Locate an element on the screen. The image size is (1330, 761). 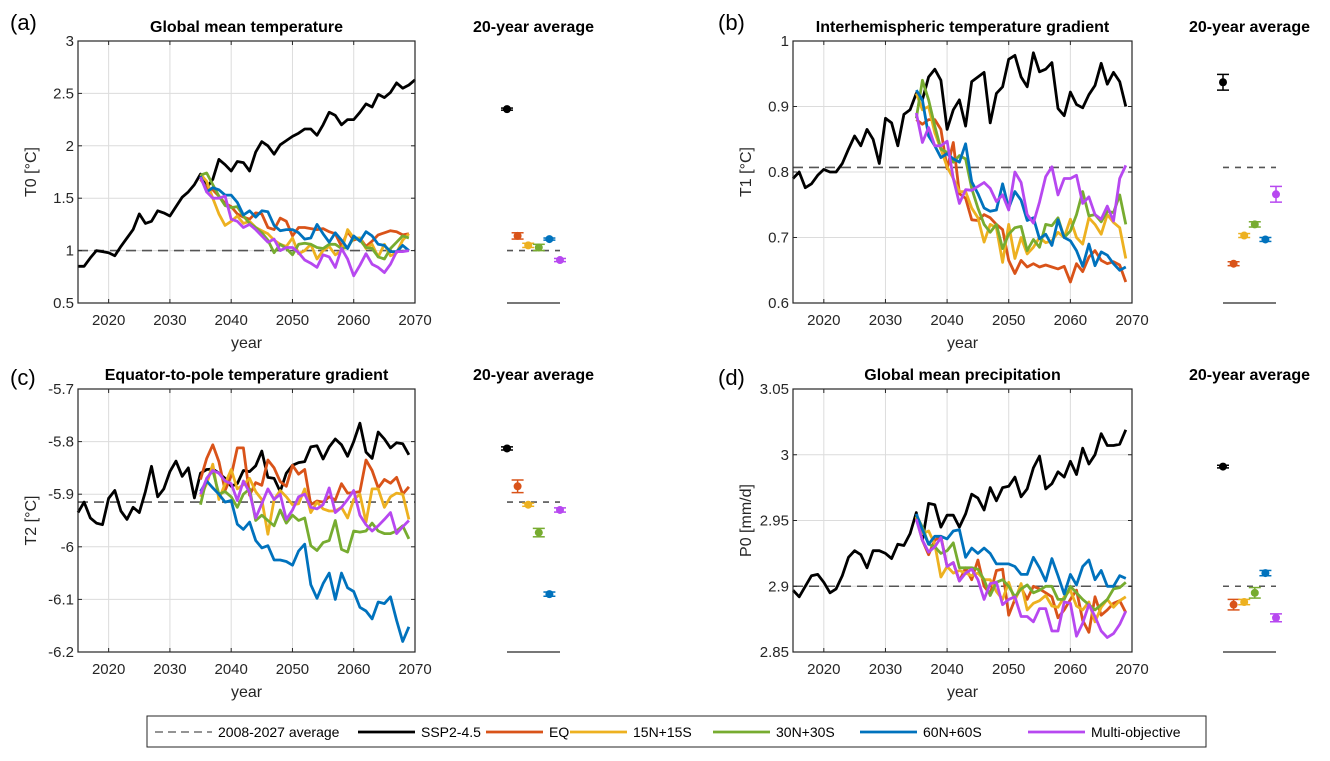
series-line-30n-30s is located at coordinates (305, 511).